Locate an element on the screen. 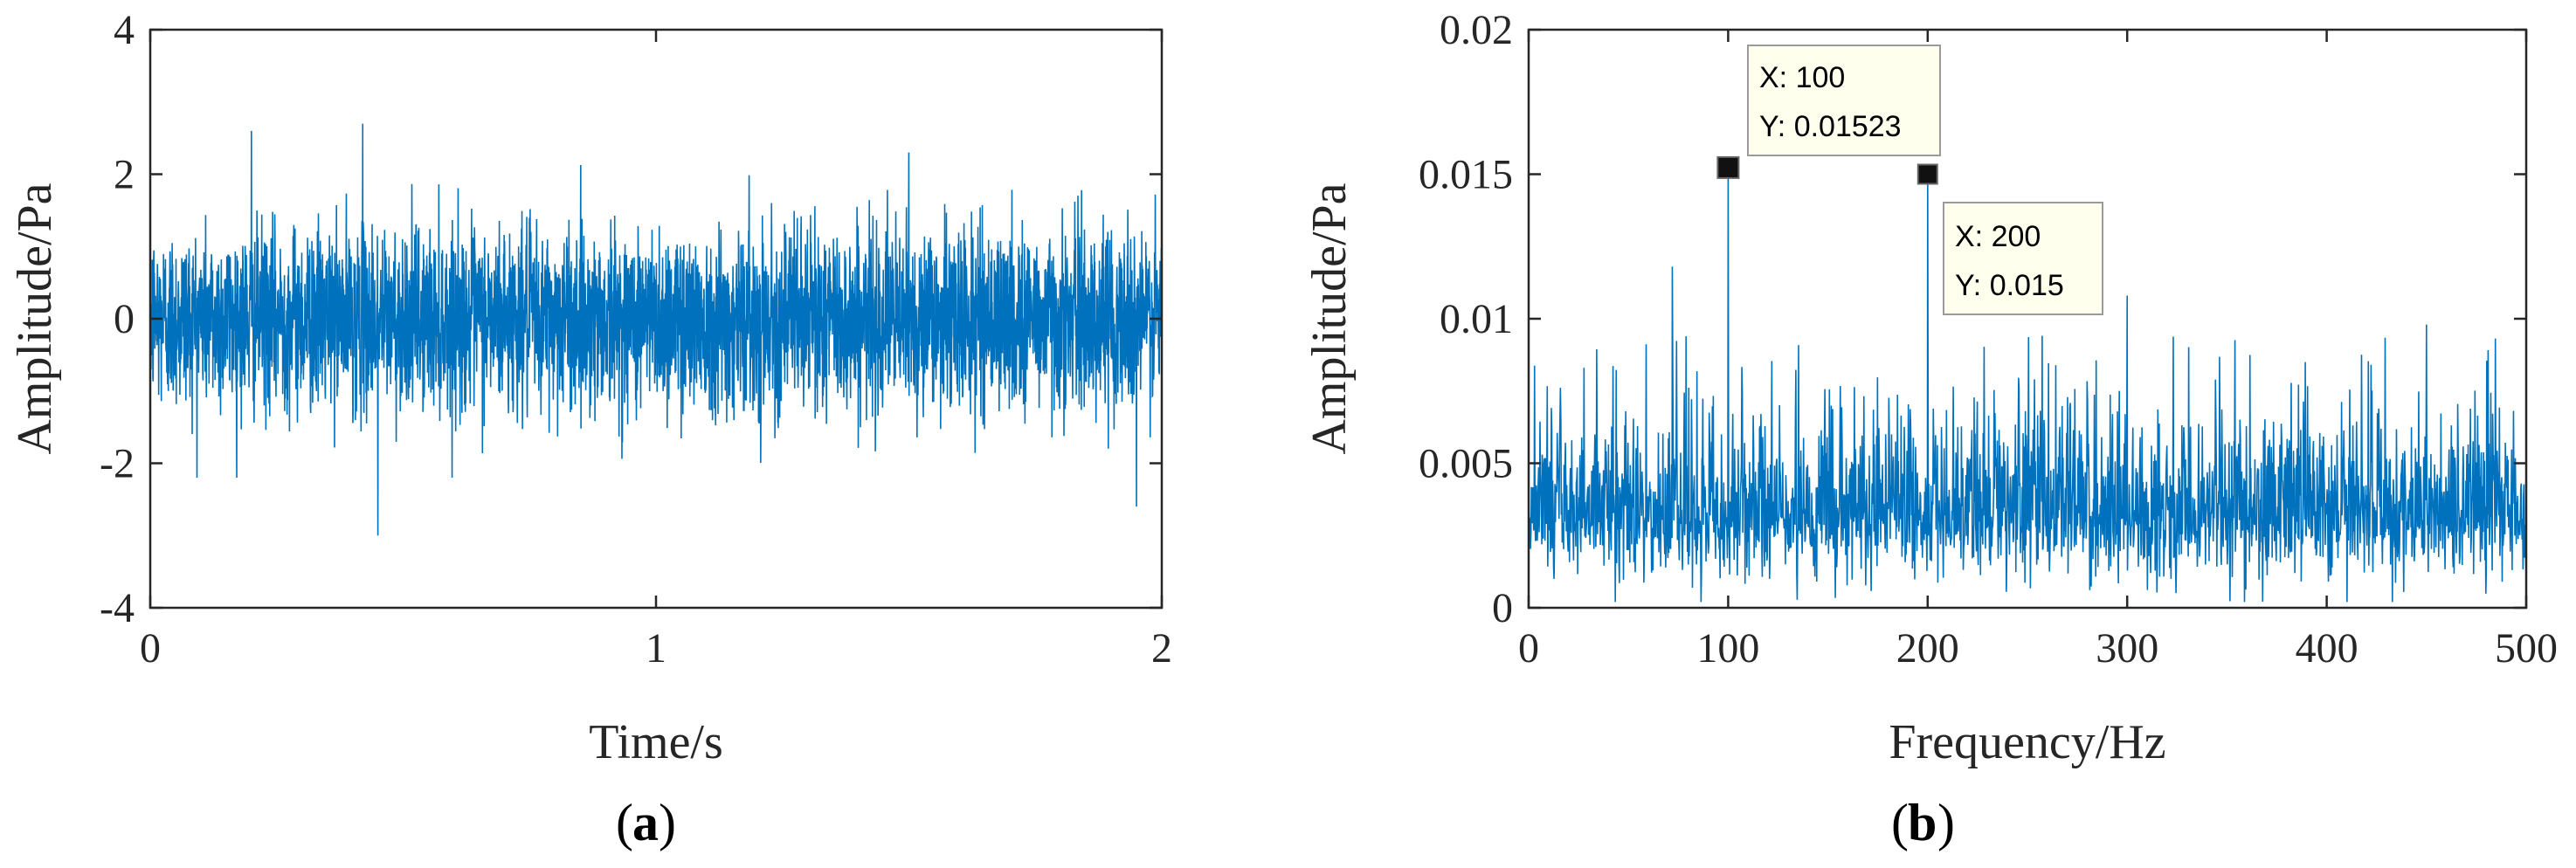 The width and height of the screenshot is (2576, 868). x-tick-label-a-1: 1 is located at coordinates (656, 648).